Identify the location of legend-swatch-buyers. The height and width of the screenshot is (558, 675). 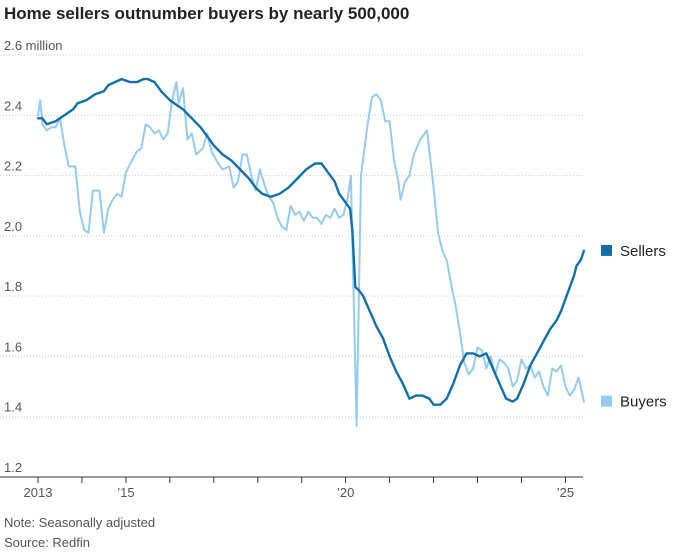
(606, 401).